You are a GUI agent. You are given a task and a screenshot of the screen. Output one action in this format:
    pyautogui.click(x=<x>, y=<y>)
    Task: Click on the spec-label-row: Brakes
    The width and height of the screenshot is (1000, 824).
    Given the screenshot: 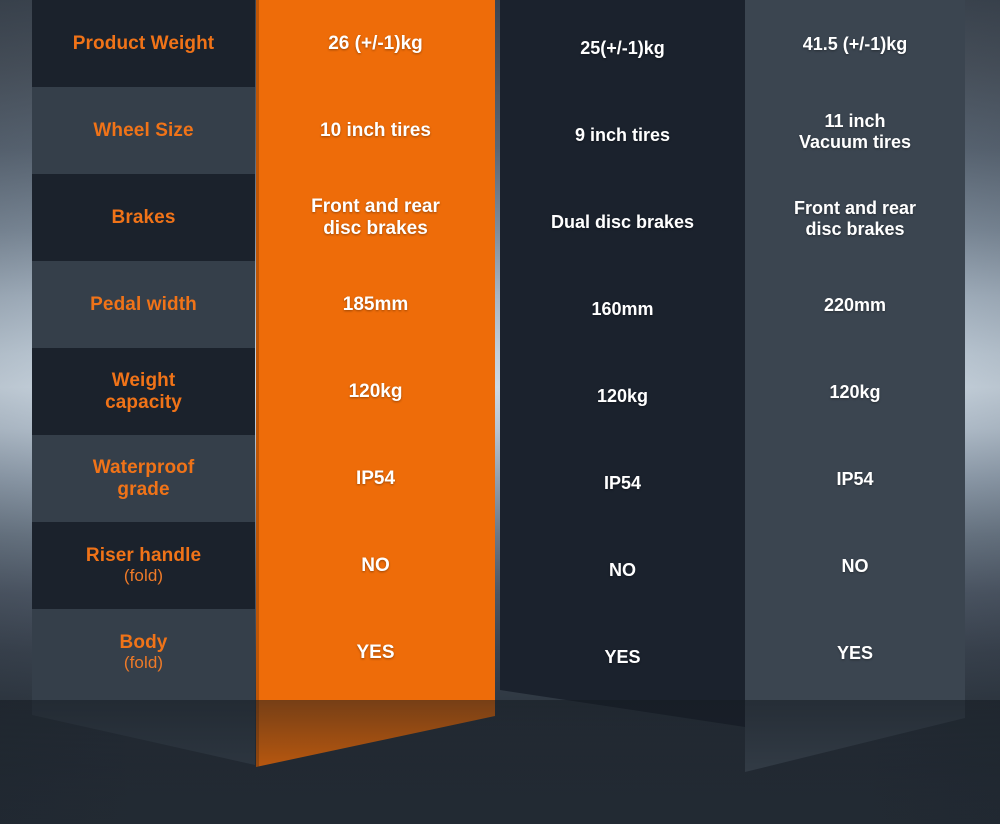 What is the action you would take?
    pyautogui.click(x=143, y=217)
    